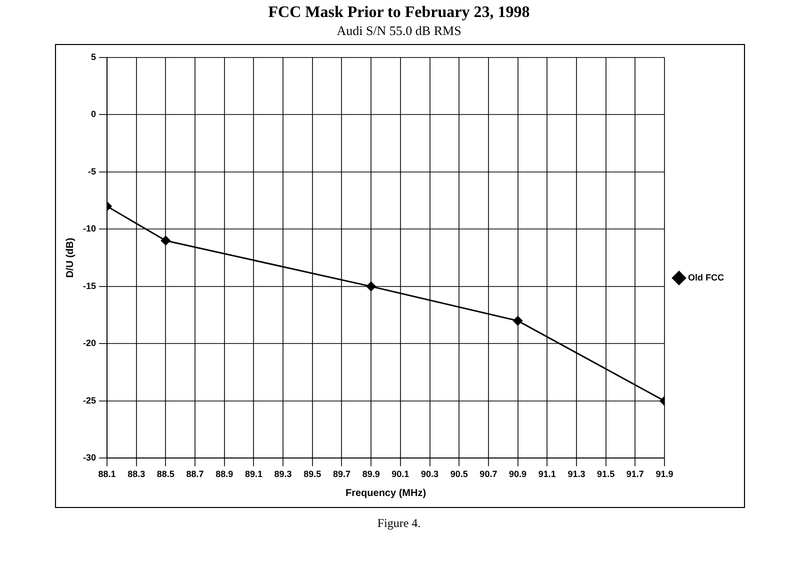  What do you see at coordinates (89, 457) in the screenshot?
I see `y-tick-label: -30` at bounding box center [89, 457].